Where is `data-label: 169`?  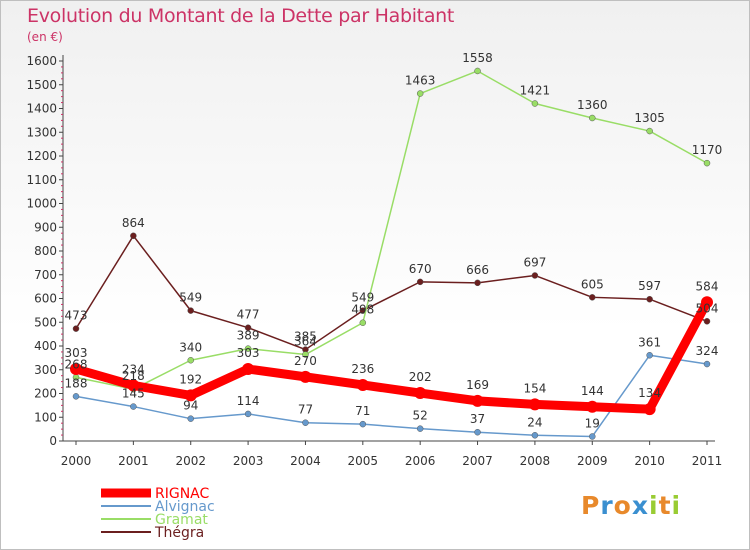
data-label: 169 is located at coordinates (477, 385).